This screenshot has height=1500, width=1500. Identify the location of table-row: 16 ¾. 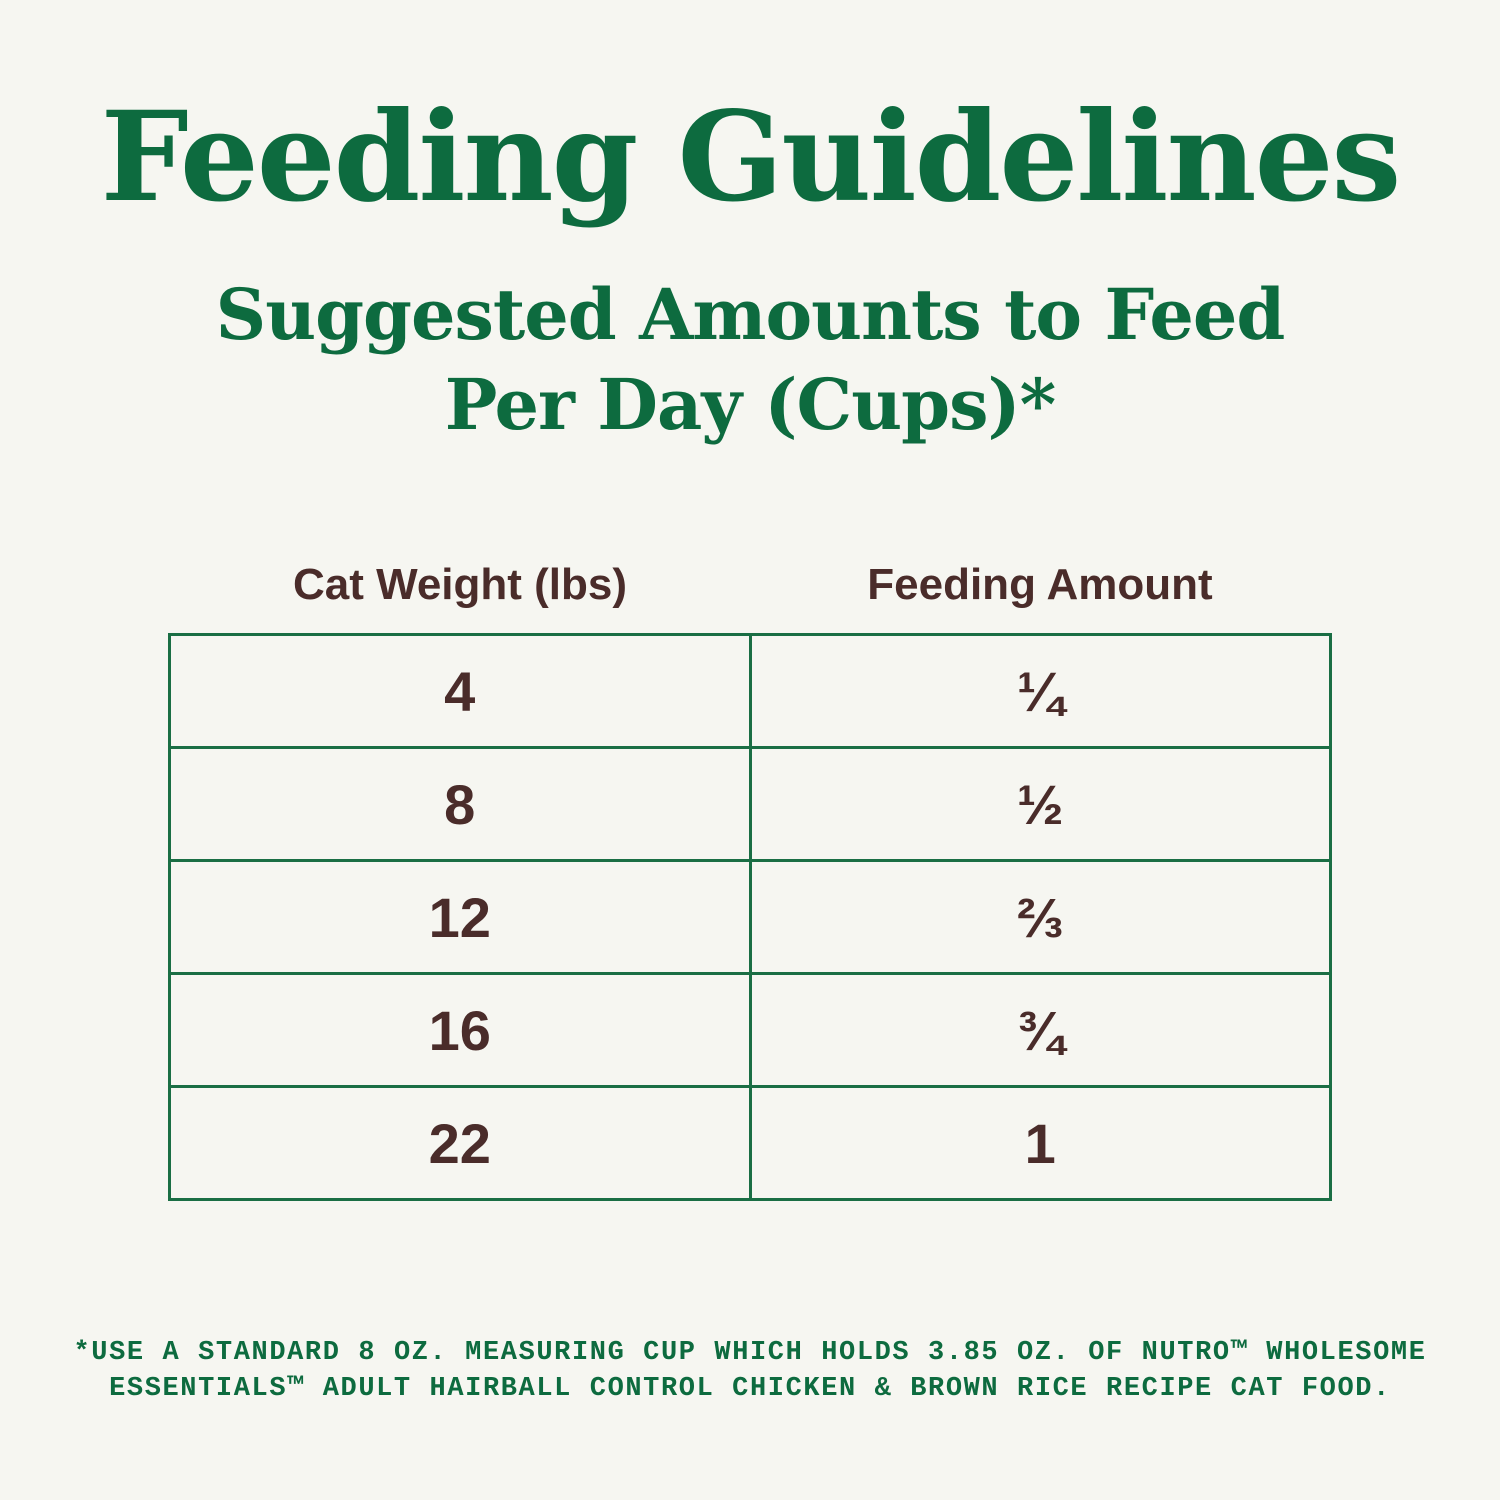
(750, 1030).